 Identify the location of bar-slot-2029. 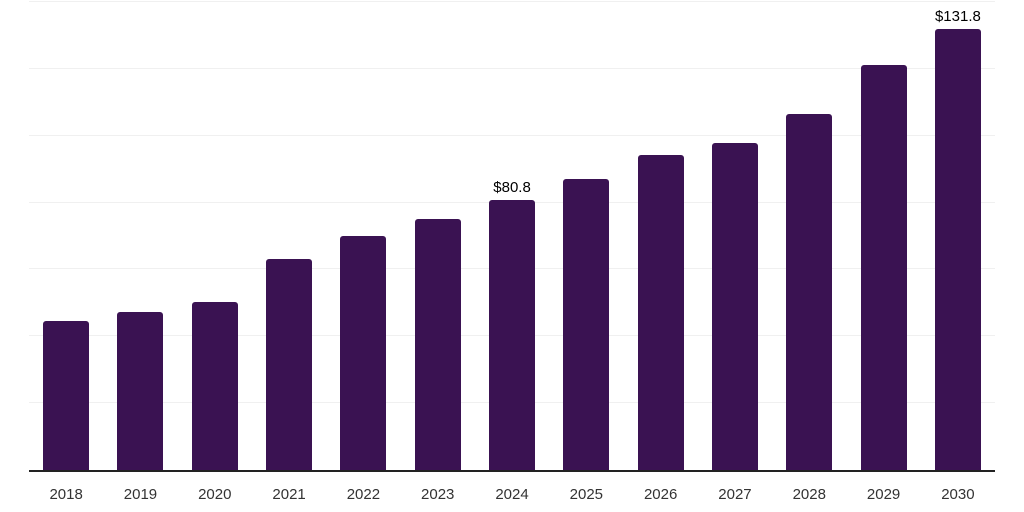
(883, 236).